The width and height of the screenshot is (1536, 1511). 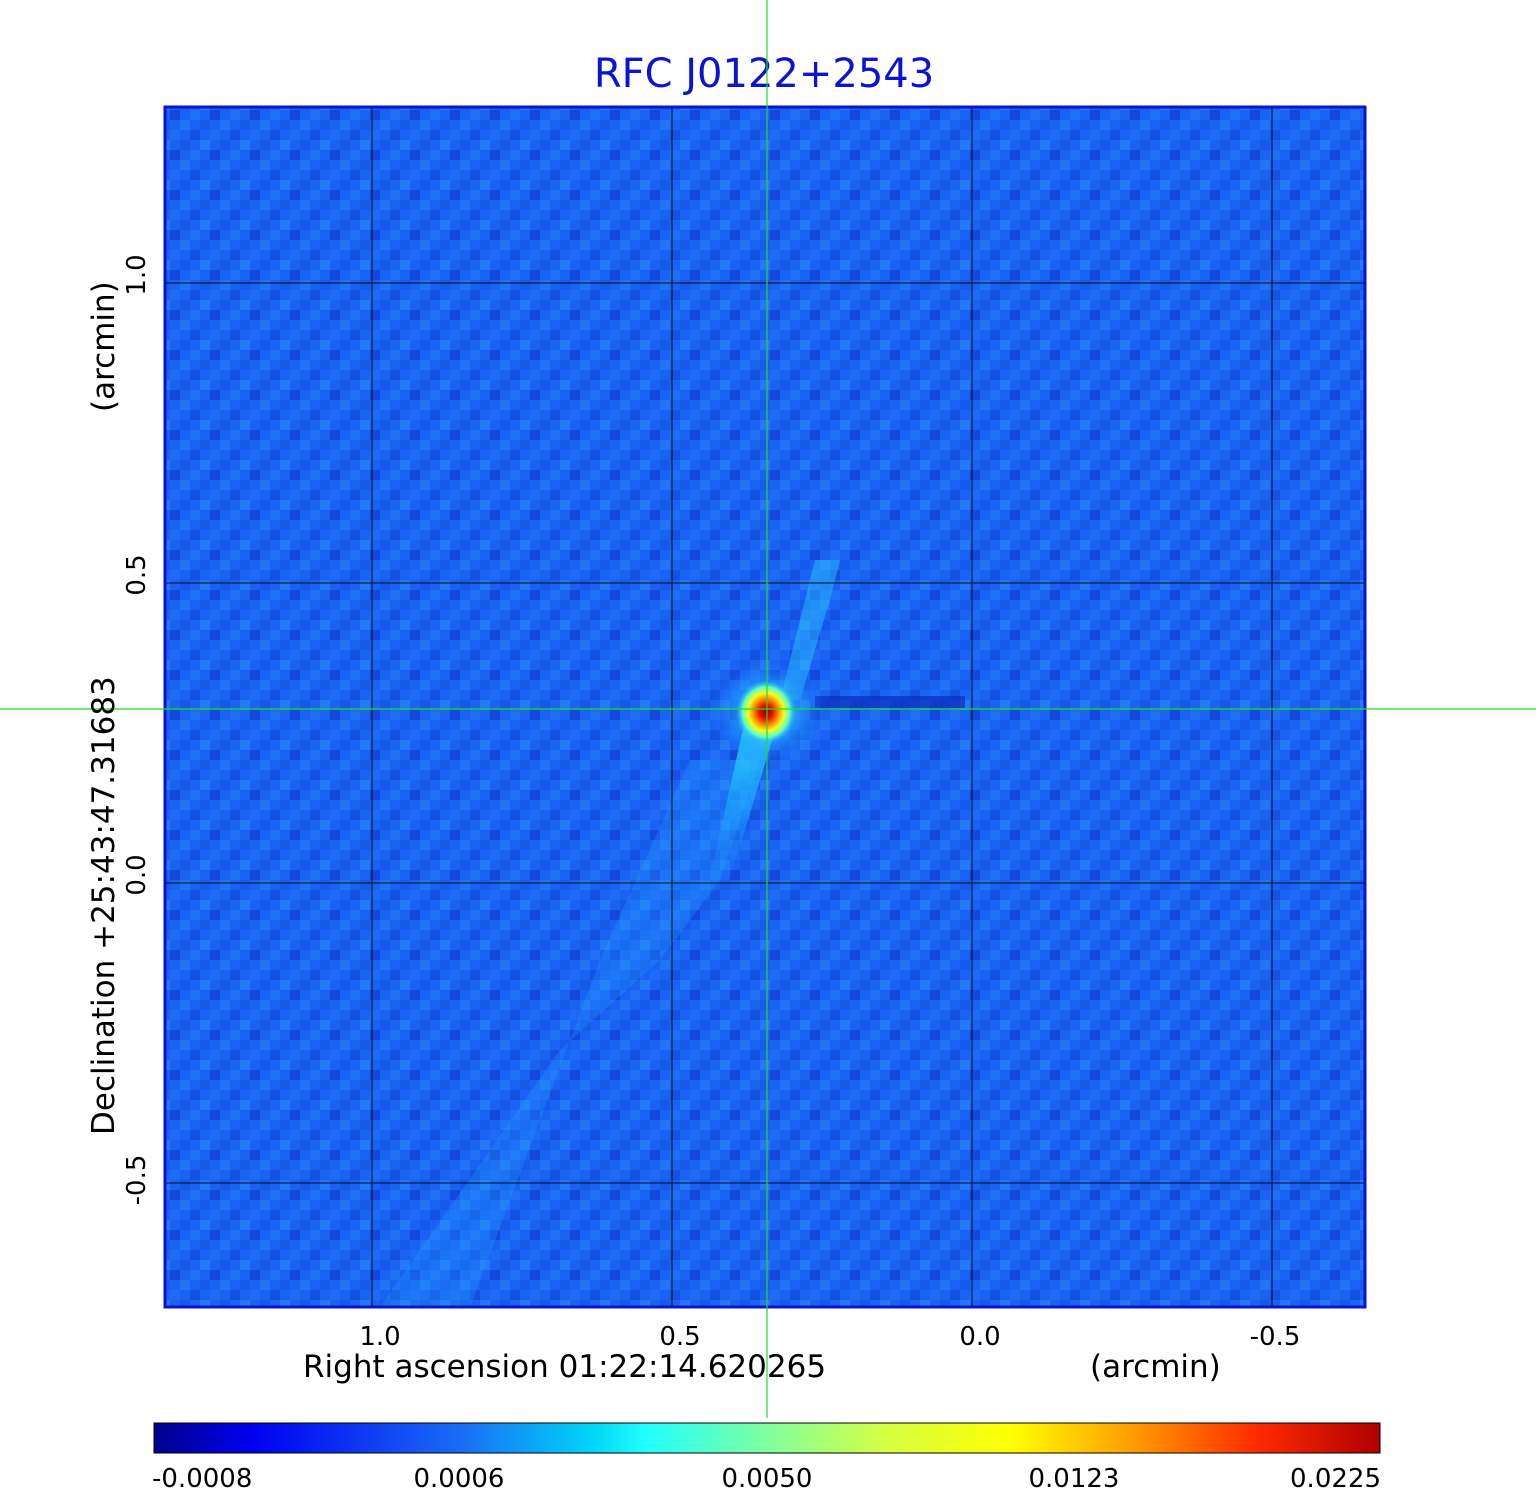 I want to click on x-tick-label: 1.0, so click(x=379, y=1337).